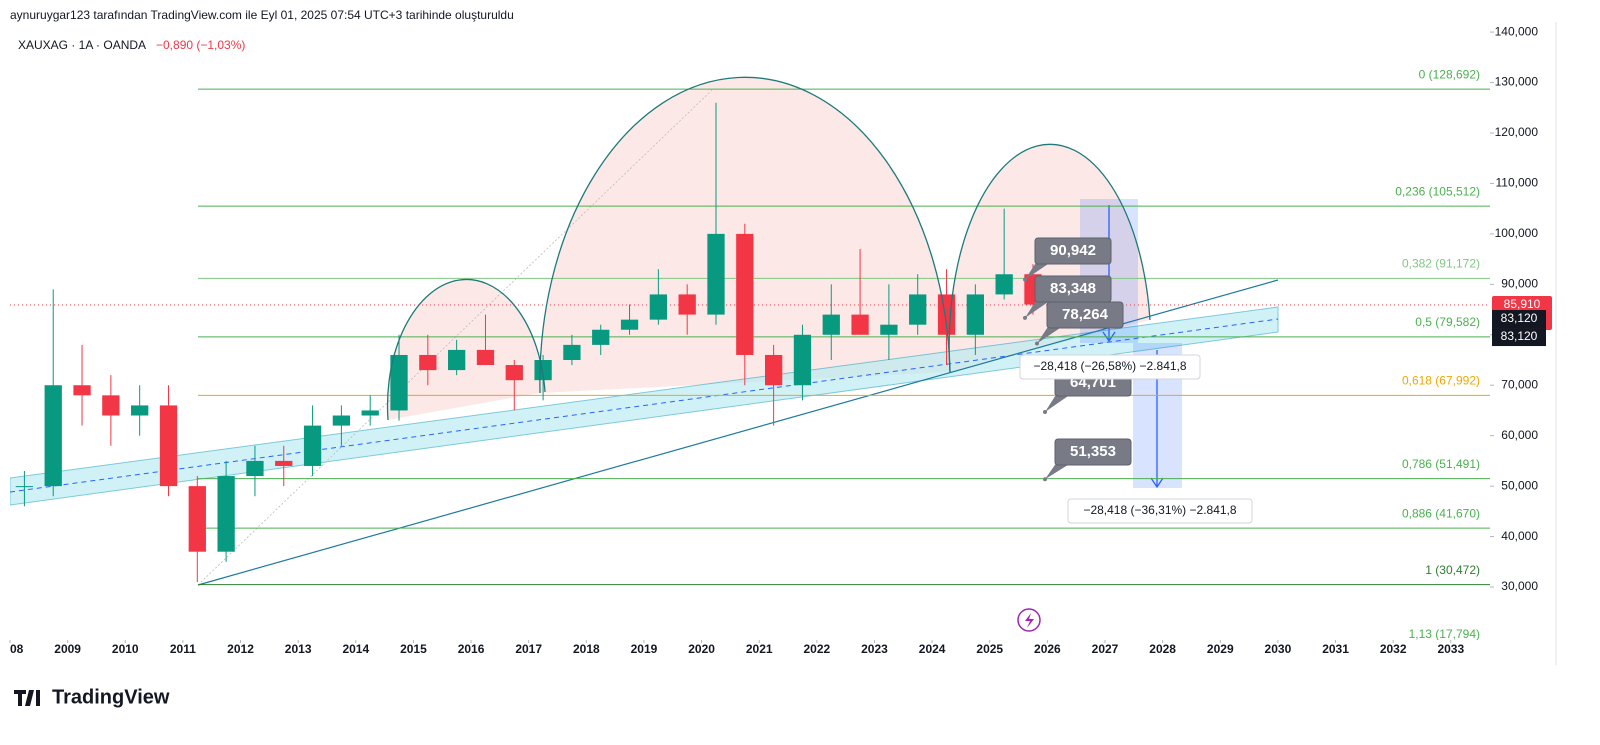  What do you see at coordinates (298, 649) in the screenshot?
I see `x-tick-label: 2013` at bounding box center [298, 649].